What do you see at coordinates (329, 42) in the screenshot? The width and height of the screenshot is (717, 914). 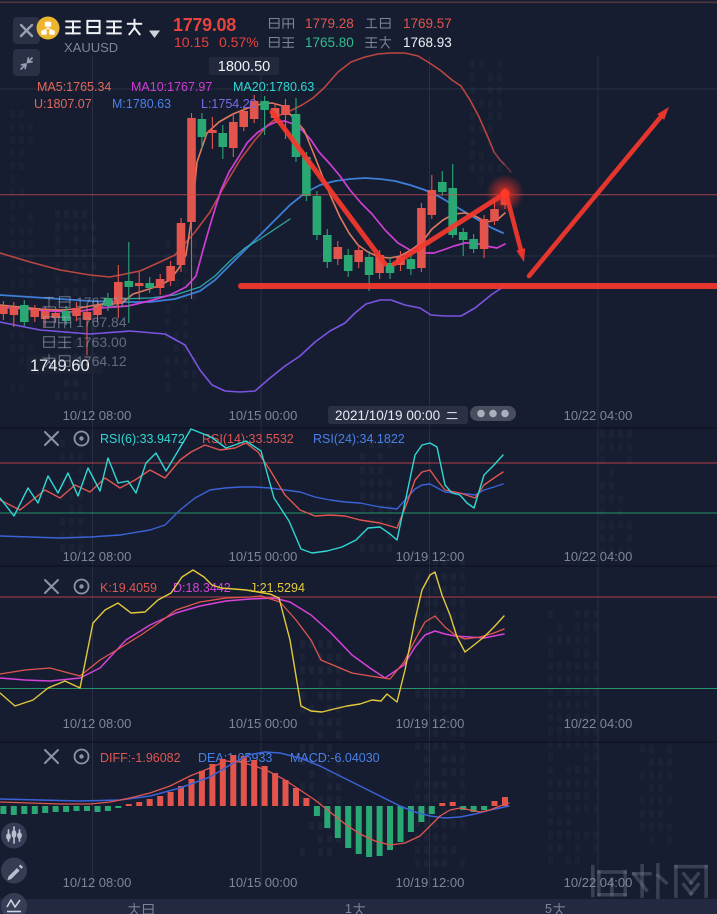 I see `svg-text: 1765.80` at bounding box center [329, 42].